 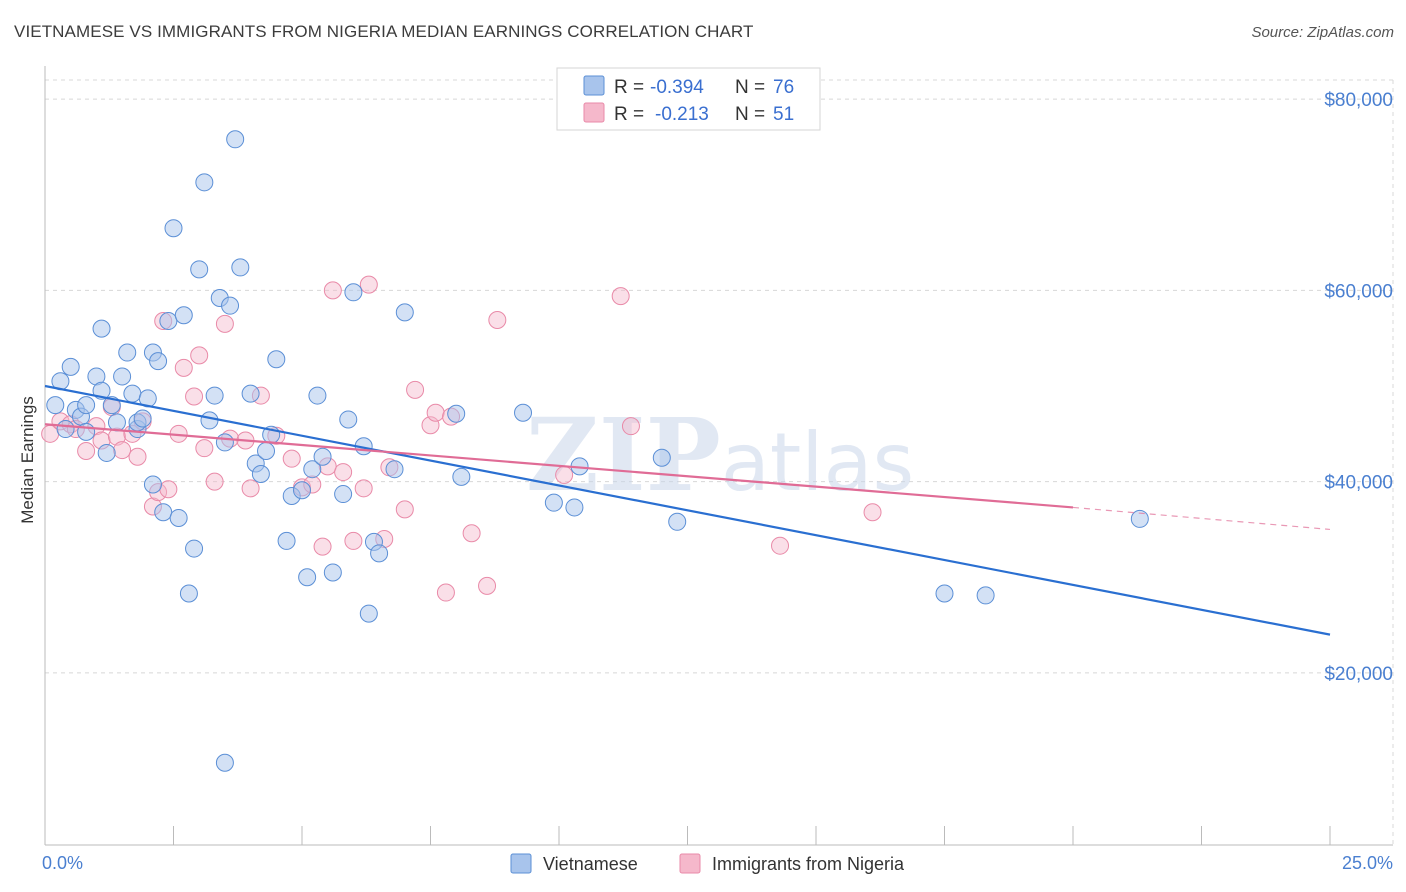 What do you see at coordinates (1367, 863) in the screenshot?
I see `x-tick-label-end: 25.0%` at bounding box center [1367, 863].